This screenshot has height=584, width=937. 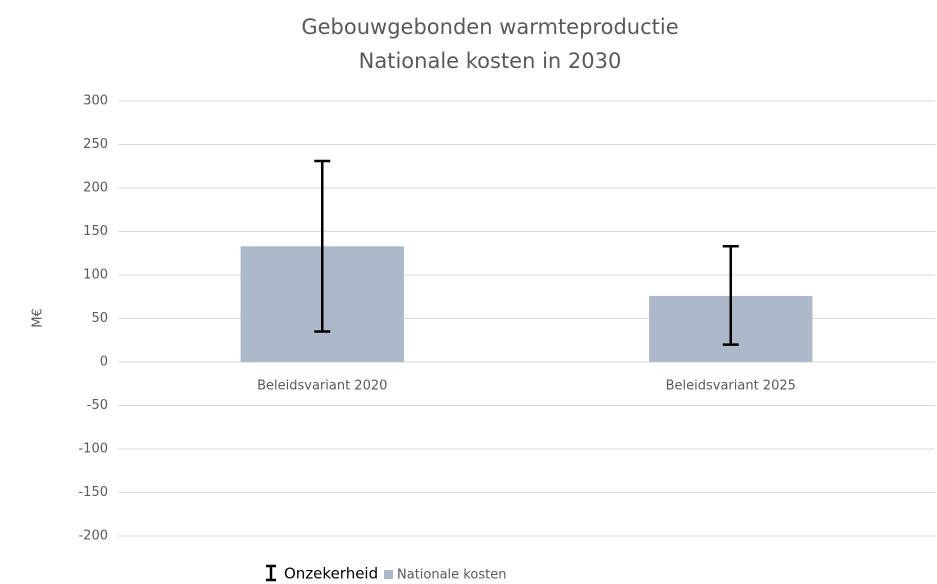 I want to click on y-axis-label: M€, so click(x=38, y=318).